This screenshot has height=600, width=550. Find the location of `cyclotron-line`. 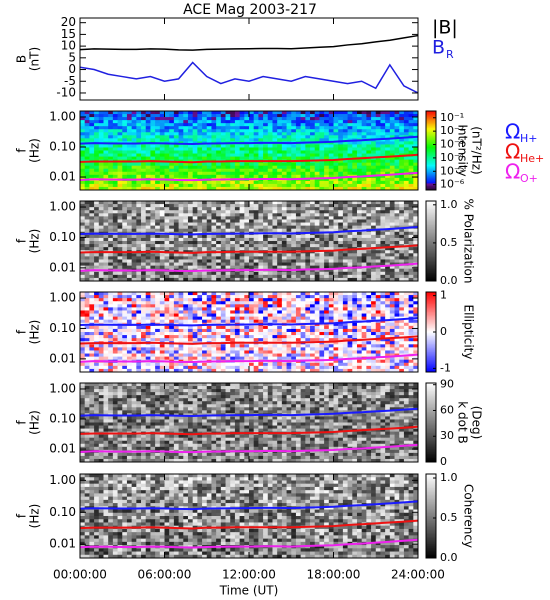

cyclotron-line is located at coordinates (249, 158).